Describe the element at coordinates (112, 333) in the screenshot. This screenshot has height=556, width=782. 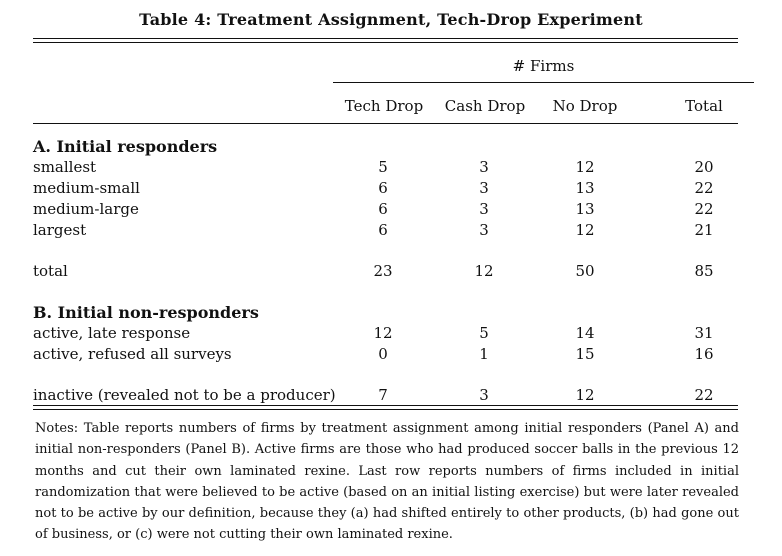
I see `row-label-late-response: active, late response` at that location.